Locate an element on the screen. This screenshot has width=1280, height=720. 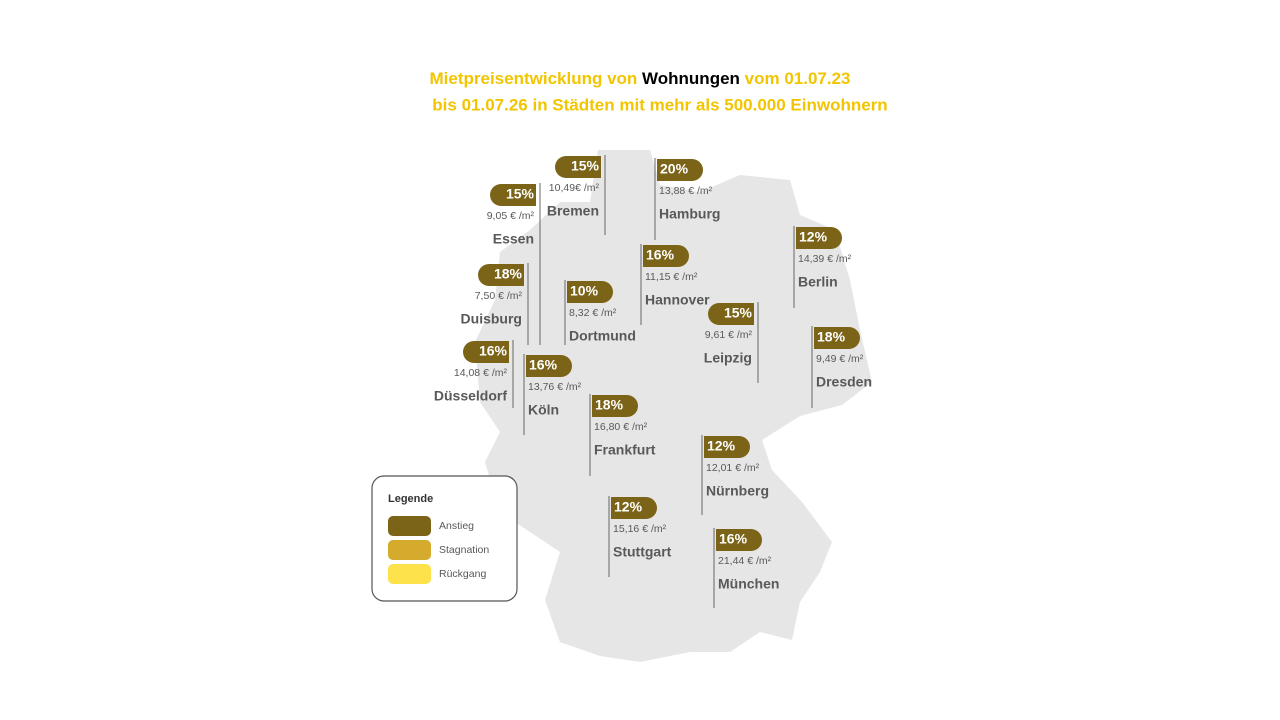
price-label: 12,01 € /m² is located at coordinates (733, 468).